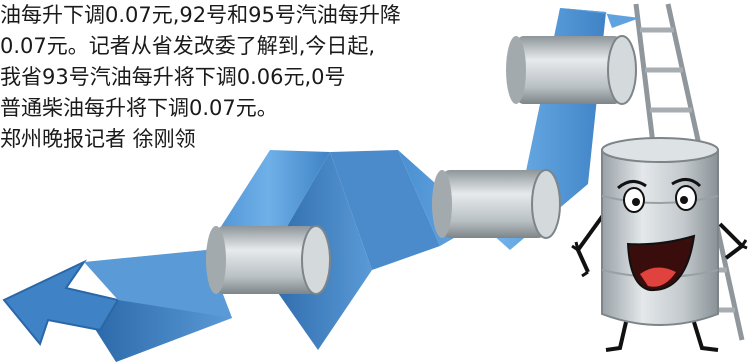 This screenshot has width=748, height=362. I want to click on arrow-head-icon, so click(61, 303).